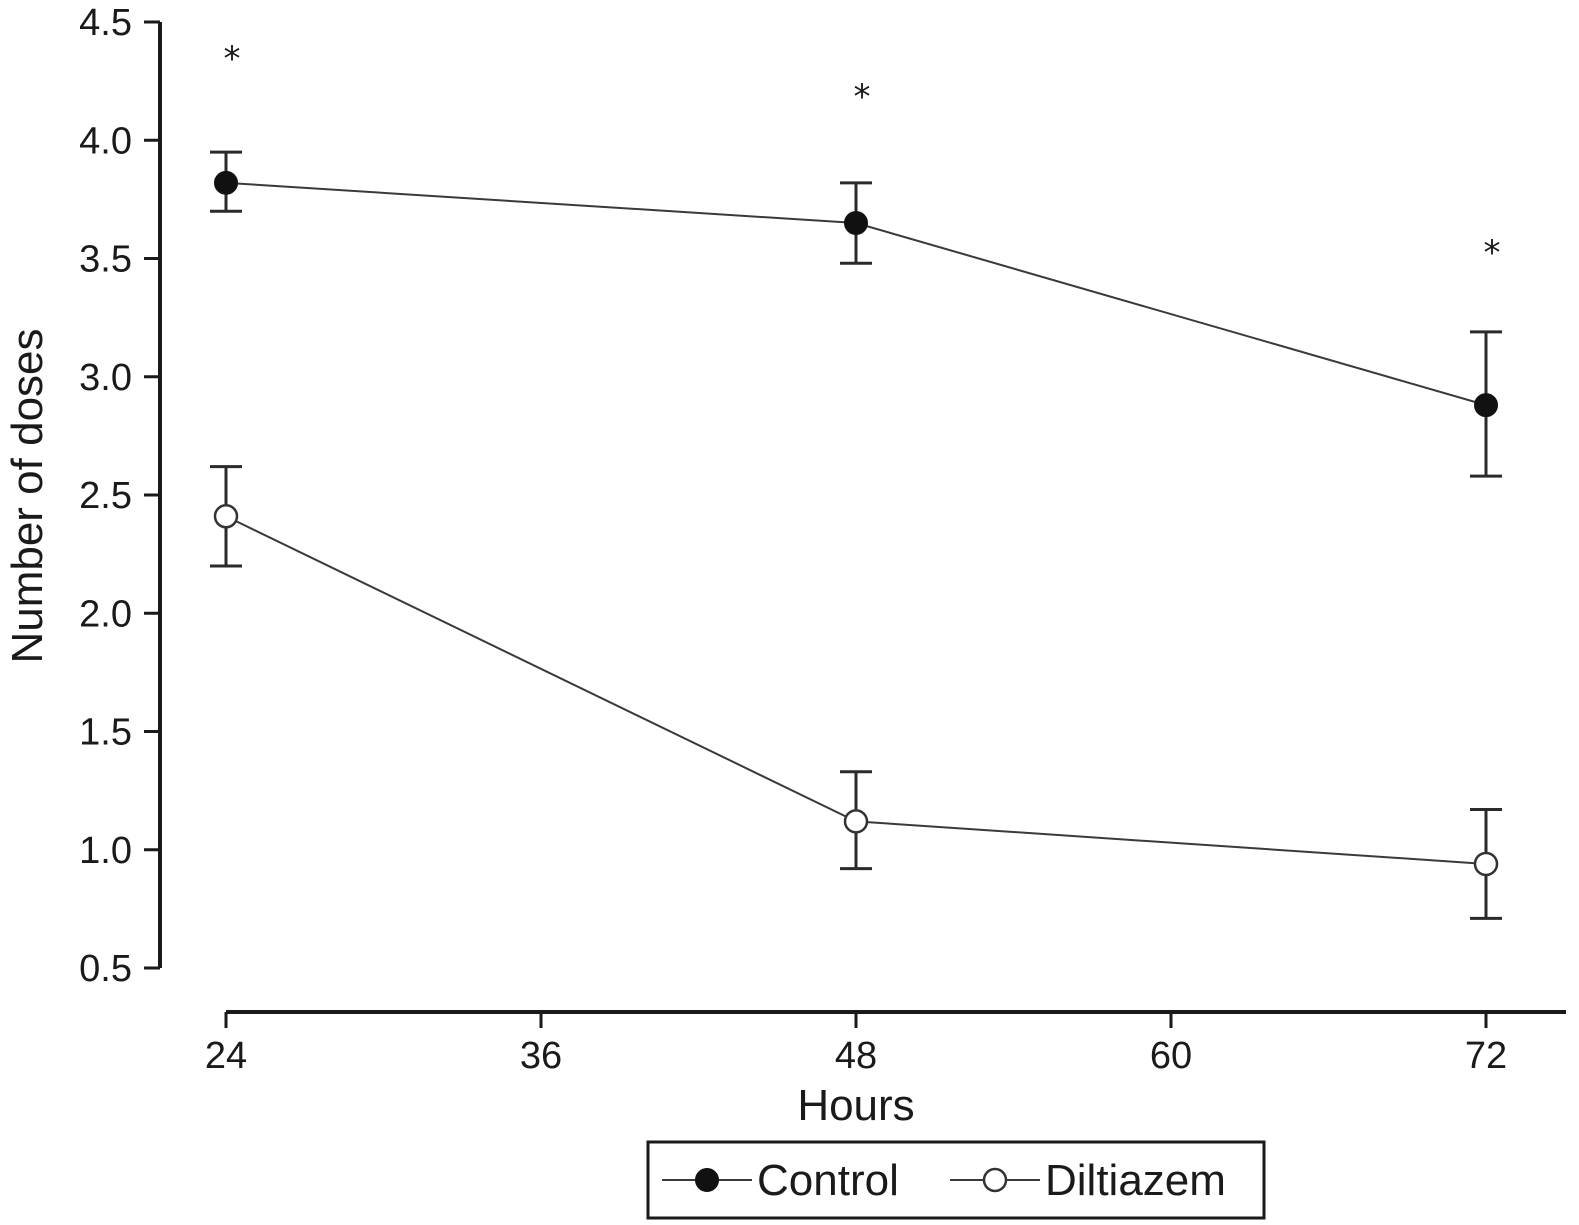 The height and width of the screenshot is (1225, 1579). I want to click on legend-control-marker, so click(707, 1180).